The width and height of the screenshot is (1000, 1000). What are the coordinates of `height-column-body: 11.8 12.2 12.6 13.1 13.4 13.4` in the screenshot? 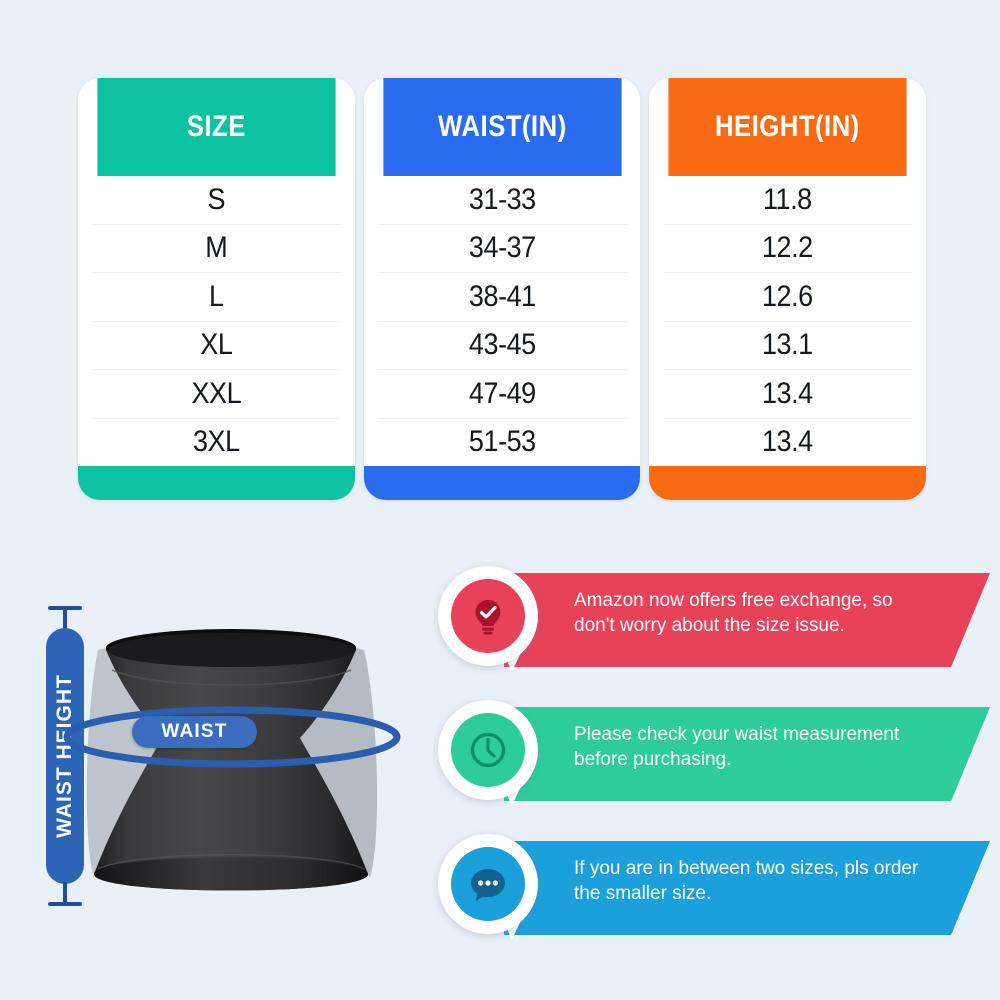 It's located at (788, 321).